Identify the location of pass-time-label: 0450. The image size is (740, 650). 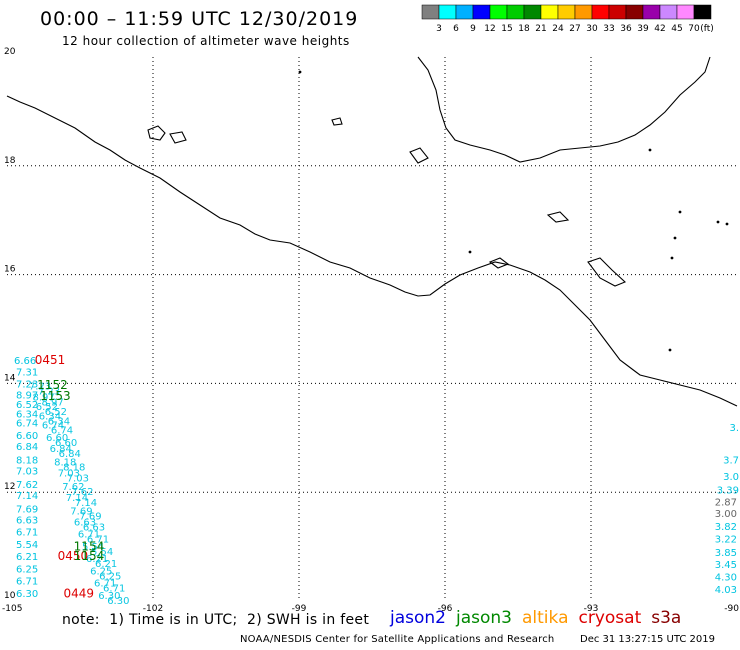
(73, 556).